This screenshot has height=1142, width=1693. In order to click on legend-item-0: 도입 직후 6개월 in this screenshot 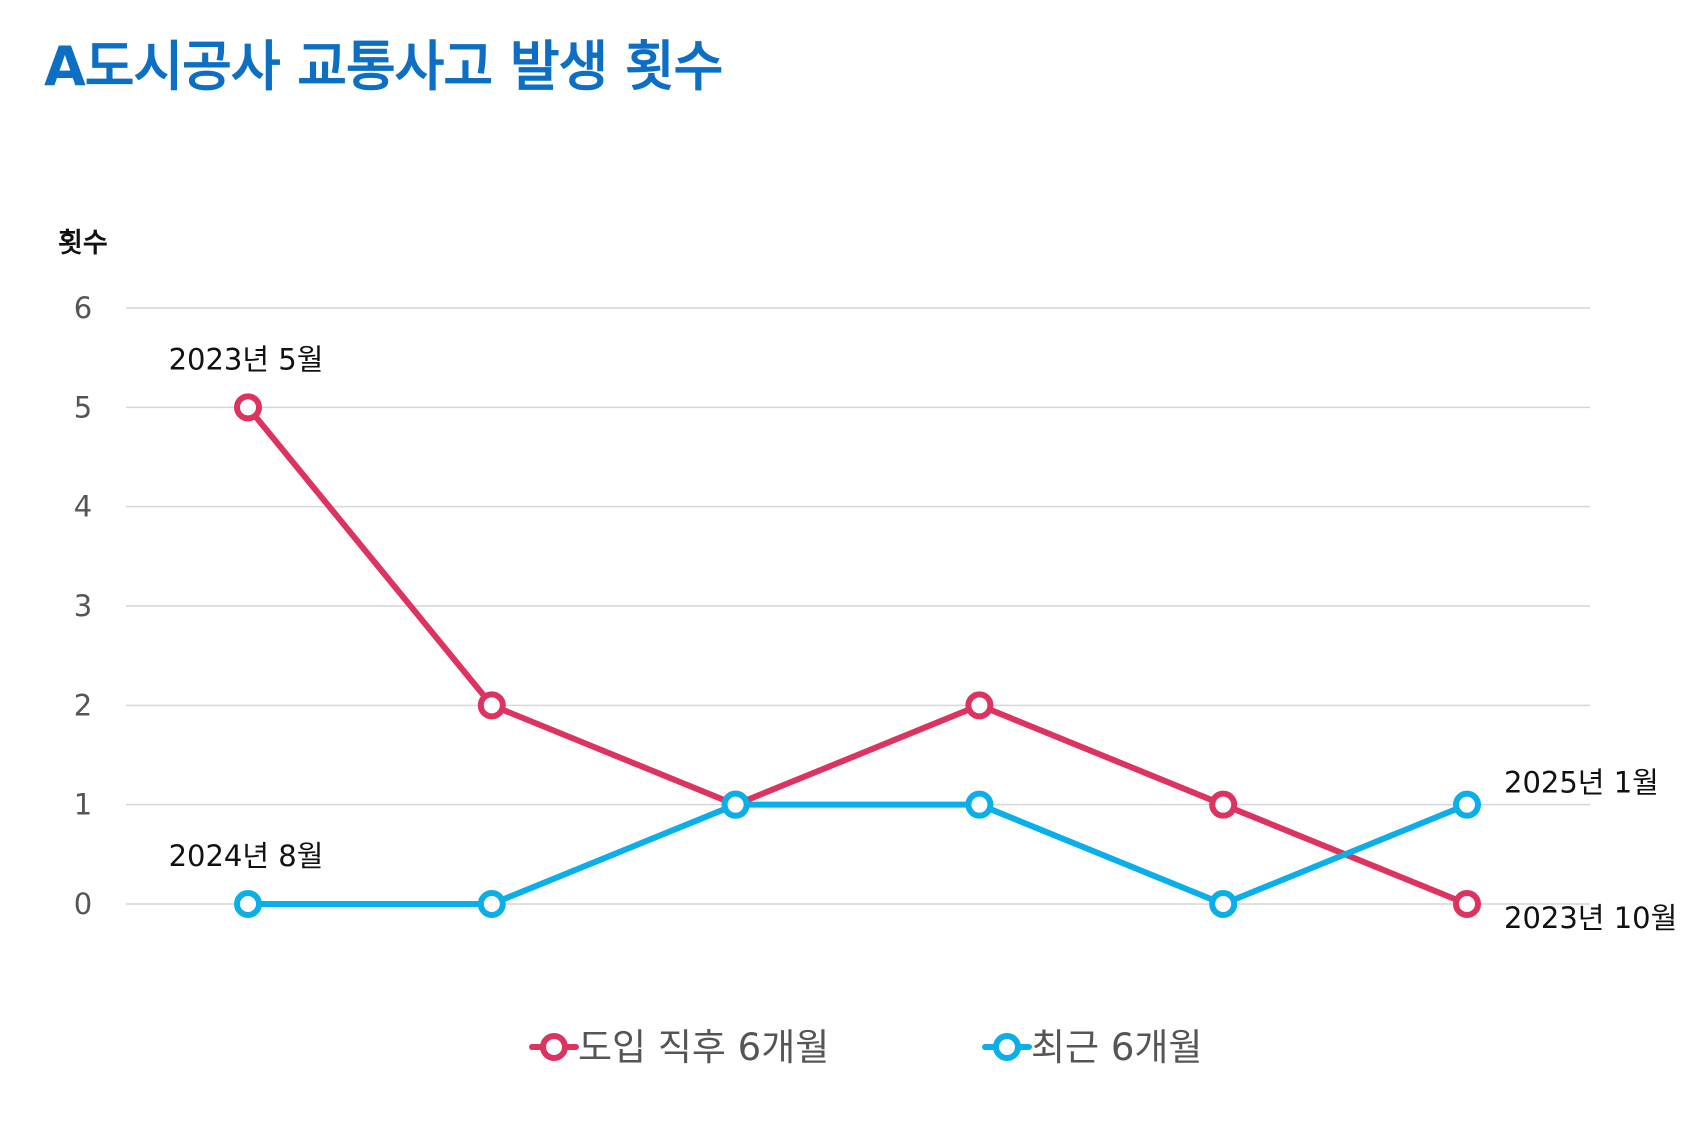, I will do `click(679, 1047)`.